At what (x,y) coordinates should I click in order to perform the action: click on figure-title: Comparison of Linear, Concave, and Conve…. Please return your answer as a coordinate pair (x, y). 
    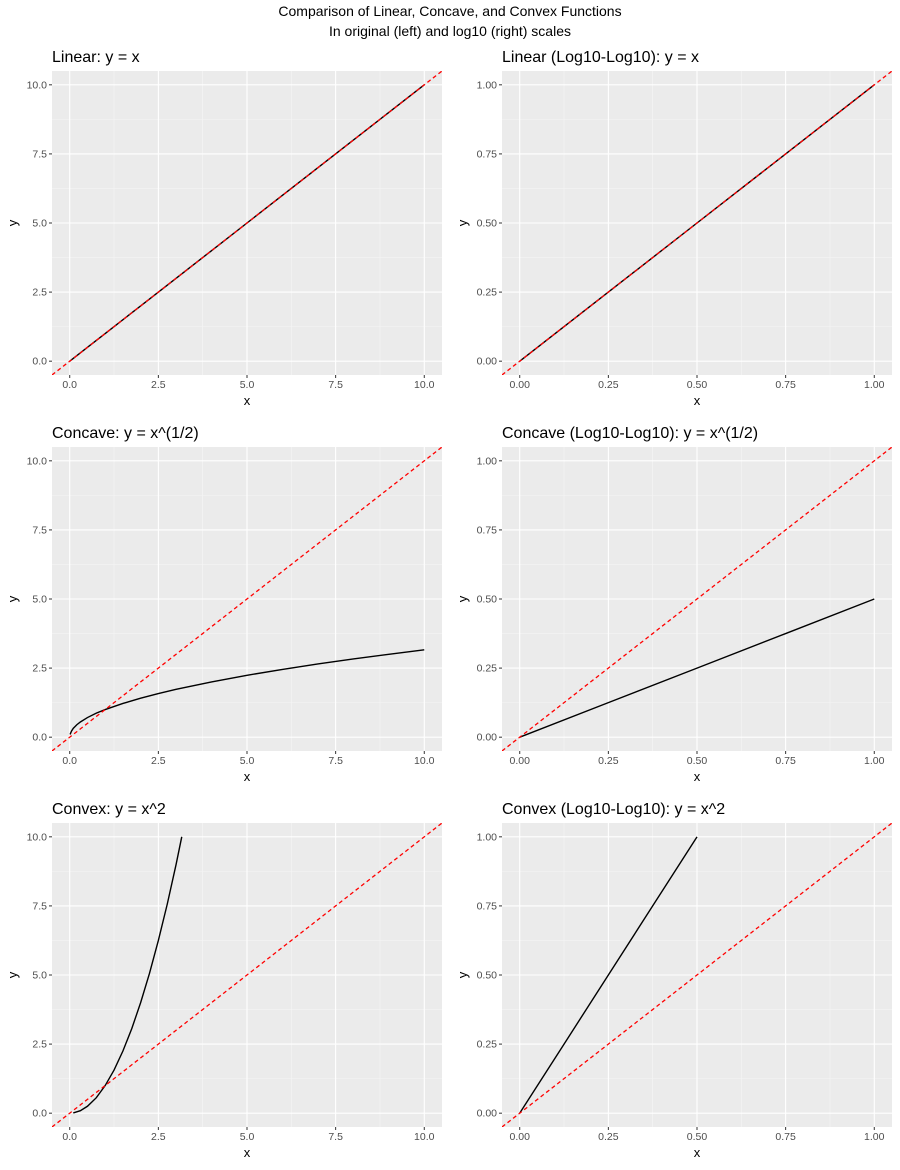
    Looking at the image, I should click on (450, 11).